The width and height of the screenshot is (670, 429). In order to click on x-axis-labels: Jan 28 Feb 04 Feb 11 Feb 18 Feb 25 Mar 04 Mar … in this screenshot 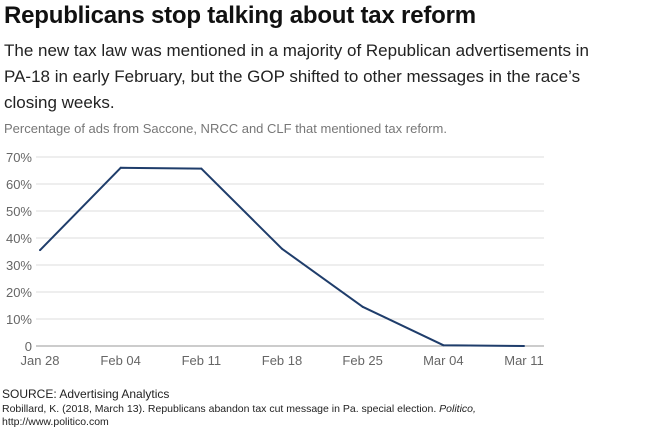, I will do `click(281, 360)`.